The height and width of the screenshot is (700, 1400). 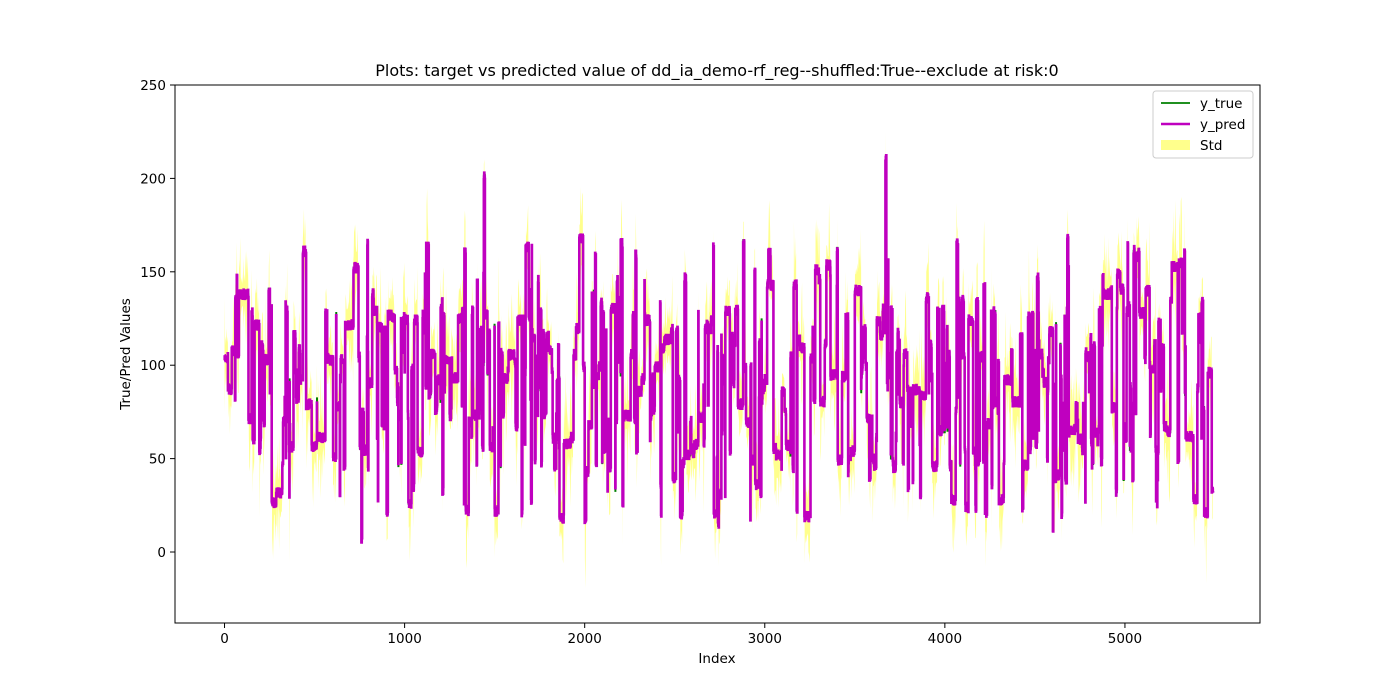 I want to click on y-axis-title: True/Pred Values, so click(x=126, y=354).